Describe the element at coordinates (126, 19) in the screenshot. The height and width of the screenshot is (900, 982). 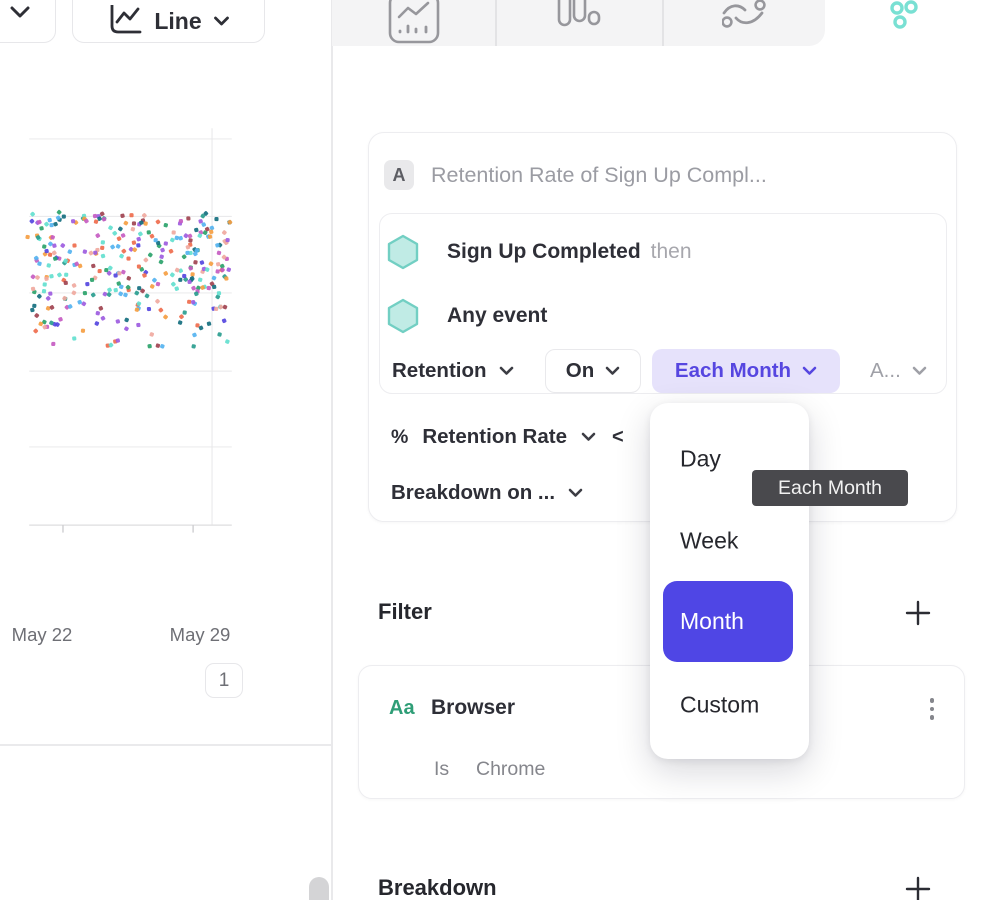
I see `line-chart-icon` at that location.